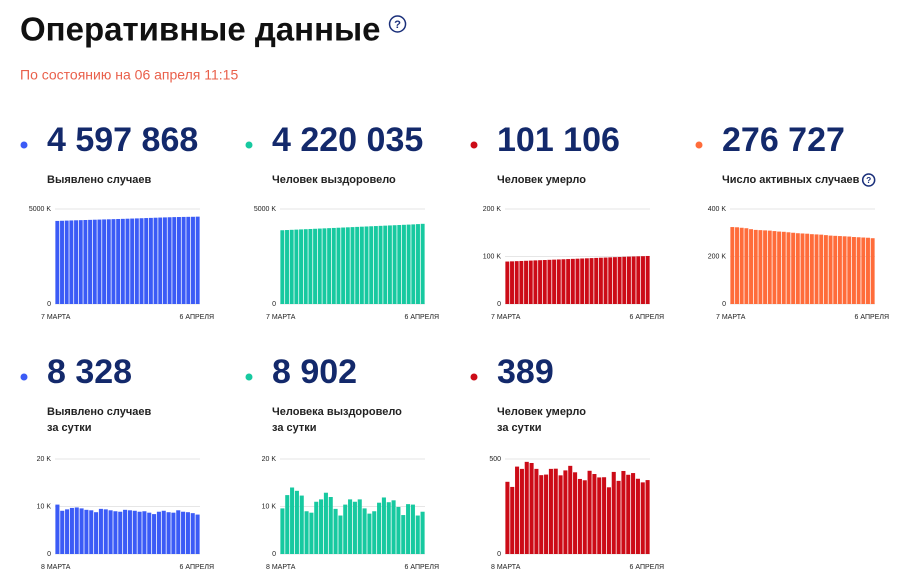 This screenshot has height=586, width=916. I want to click on card-label: Человека выздоровело, so click(337, 412).